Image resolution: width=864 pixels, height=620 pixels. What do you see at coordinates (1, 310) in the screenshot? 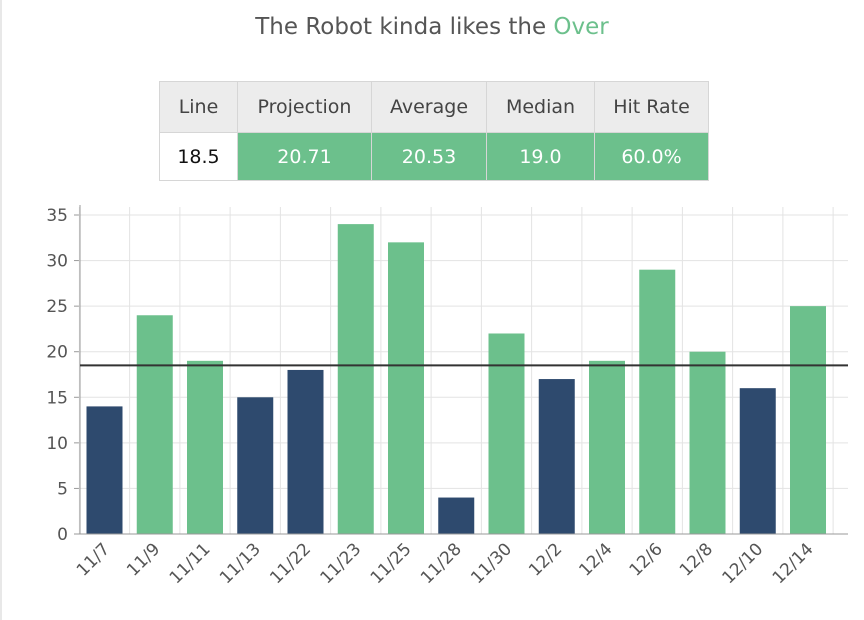
I see `left-border` at bounding box center [1, 310].